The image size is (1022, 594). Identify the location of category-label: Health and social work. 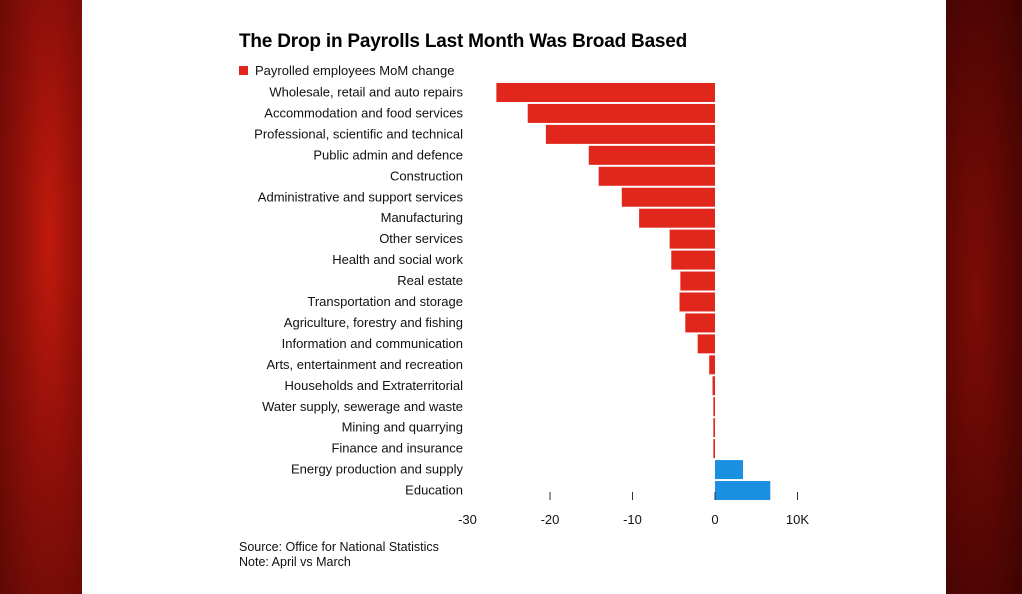
(397, 259).